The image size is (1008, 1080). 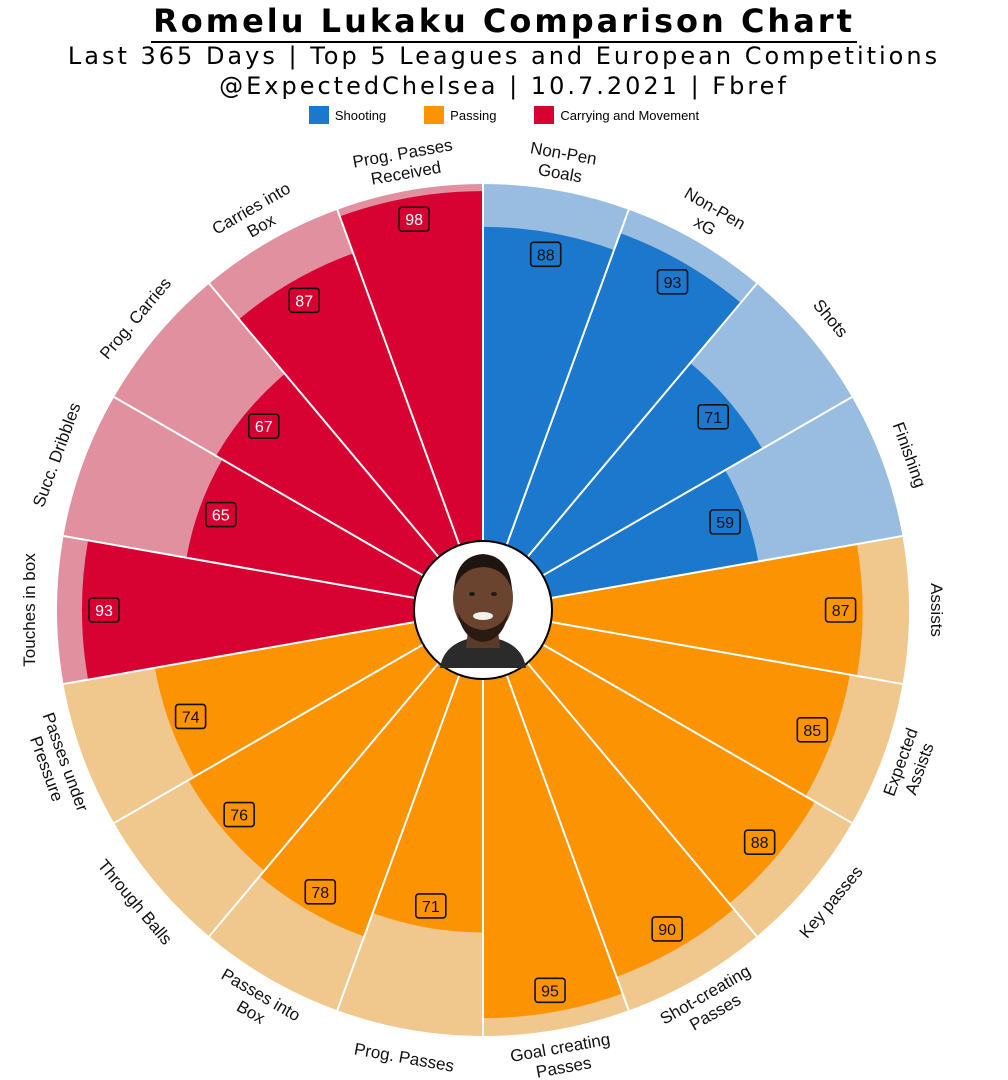 What do you see at coordinates (830, 319) in the screenshot?
I see `category-label-shots: Shots` at bounding box center [830, 319].